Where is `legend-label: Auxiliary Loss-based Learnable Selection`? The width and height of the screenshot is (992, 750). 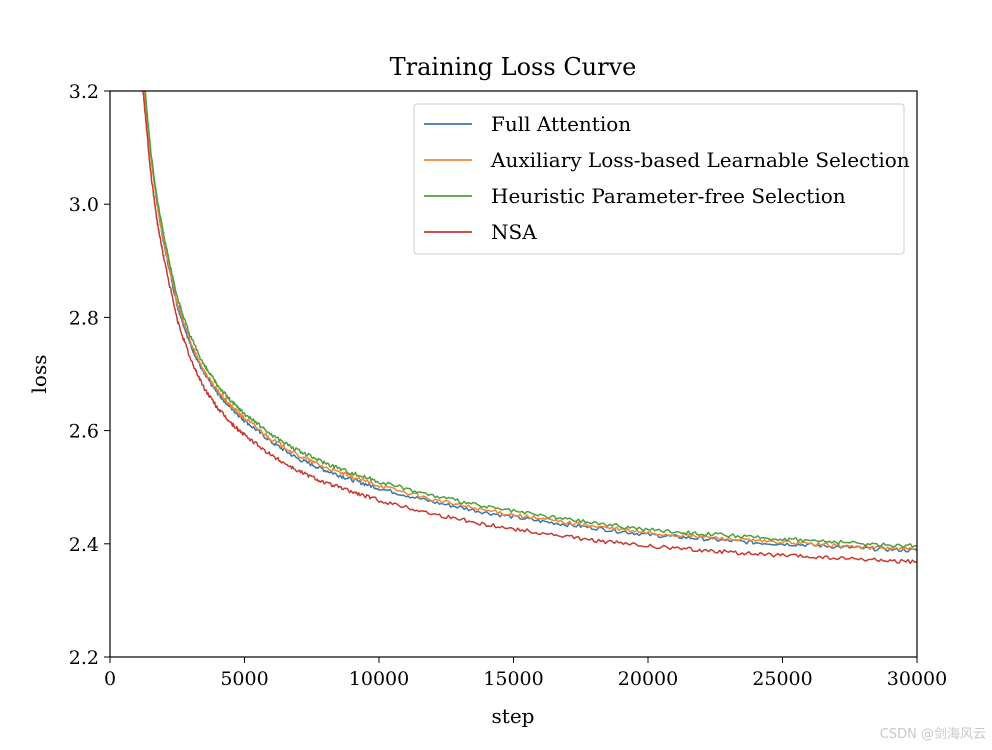 legend-label: Auxiliary Loss-based Learnable Selection is located at coordinates (700, 160).